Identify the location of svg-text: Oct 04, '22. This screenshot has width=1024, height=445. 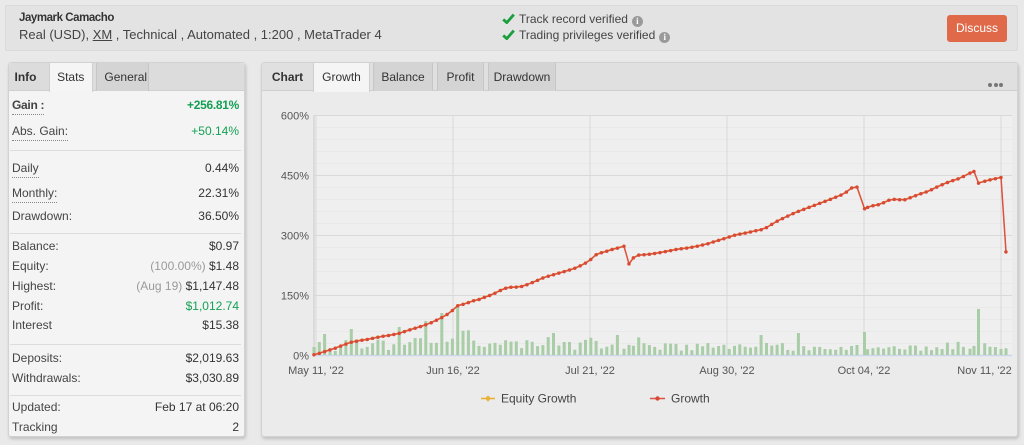
(864, 371).